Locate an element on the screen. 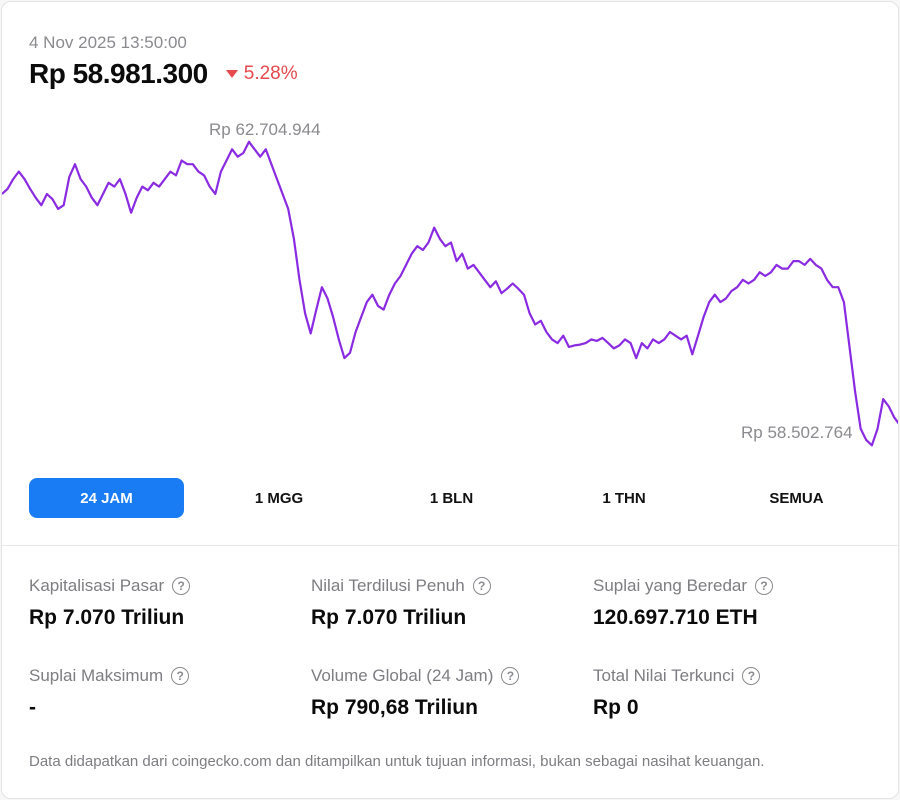  range-24h-button: 24 JAM is located at coordinates (106, 498).